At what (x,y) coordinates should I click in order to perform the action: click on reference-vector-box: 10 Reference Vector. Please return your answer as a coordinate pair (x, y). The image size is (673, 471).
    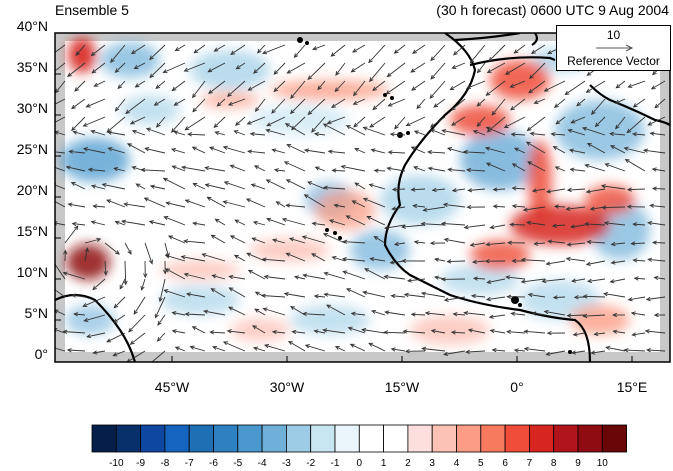
    Looking at the image, I should click on (613, 48).